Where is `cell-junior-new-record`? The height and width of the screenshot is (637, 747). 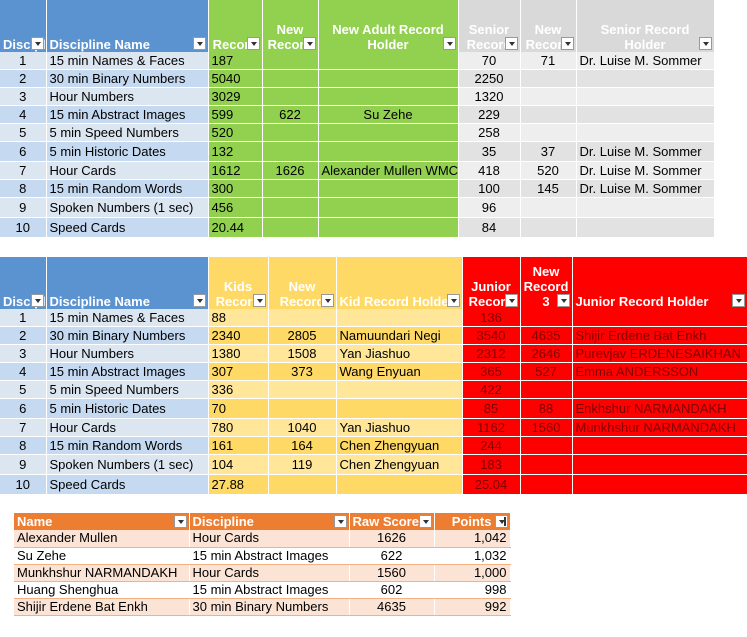
cell-junior-new-record is located at coordinates (546, 389).